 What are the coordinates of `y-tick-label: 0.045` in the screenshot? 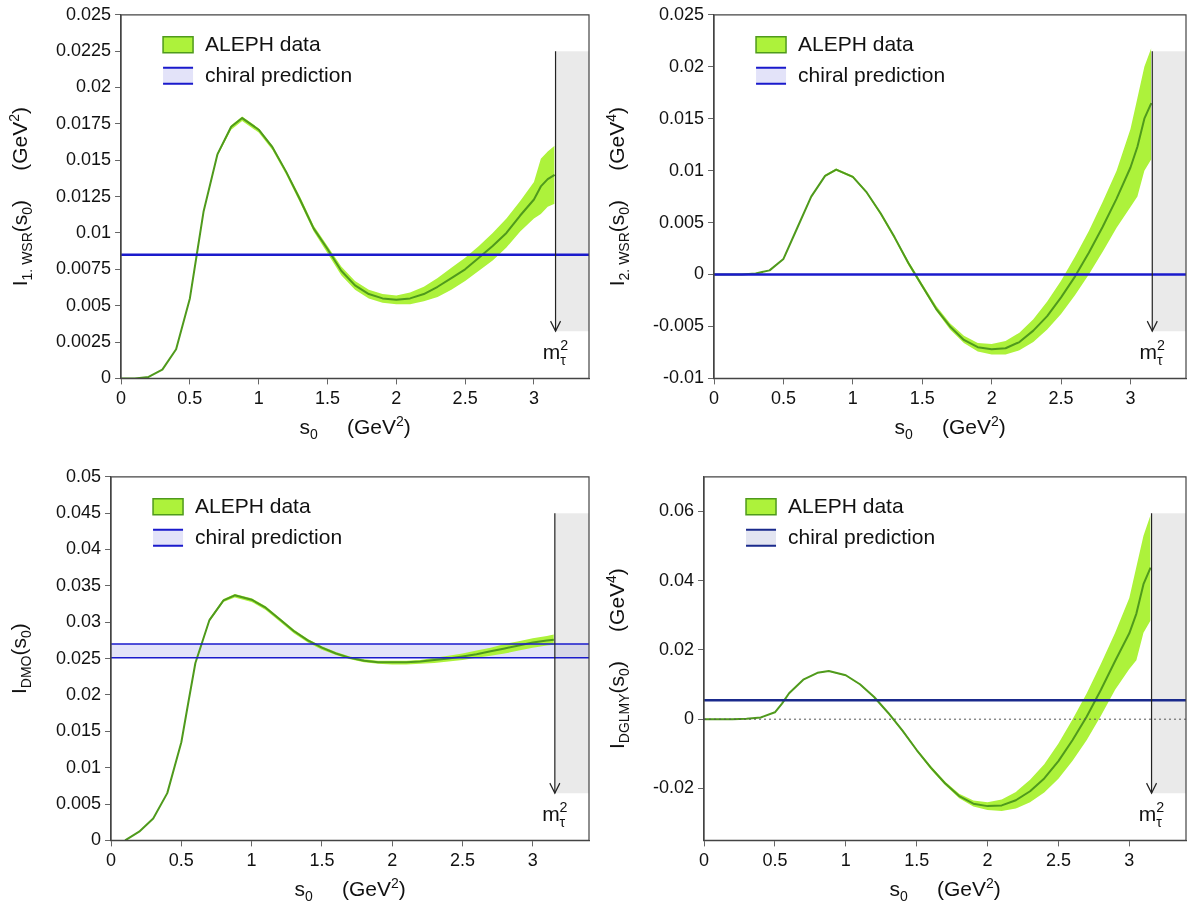 It's located at (79, 512).